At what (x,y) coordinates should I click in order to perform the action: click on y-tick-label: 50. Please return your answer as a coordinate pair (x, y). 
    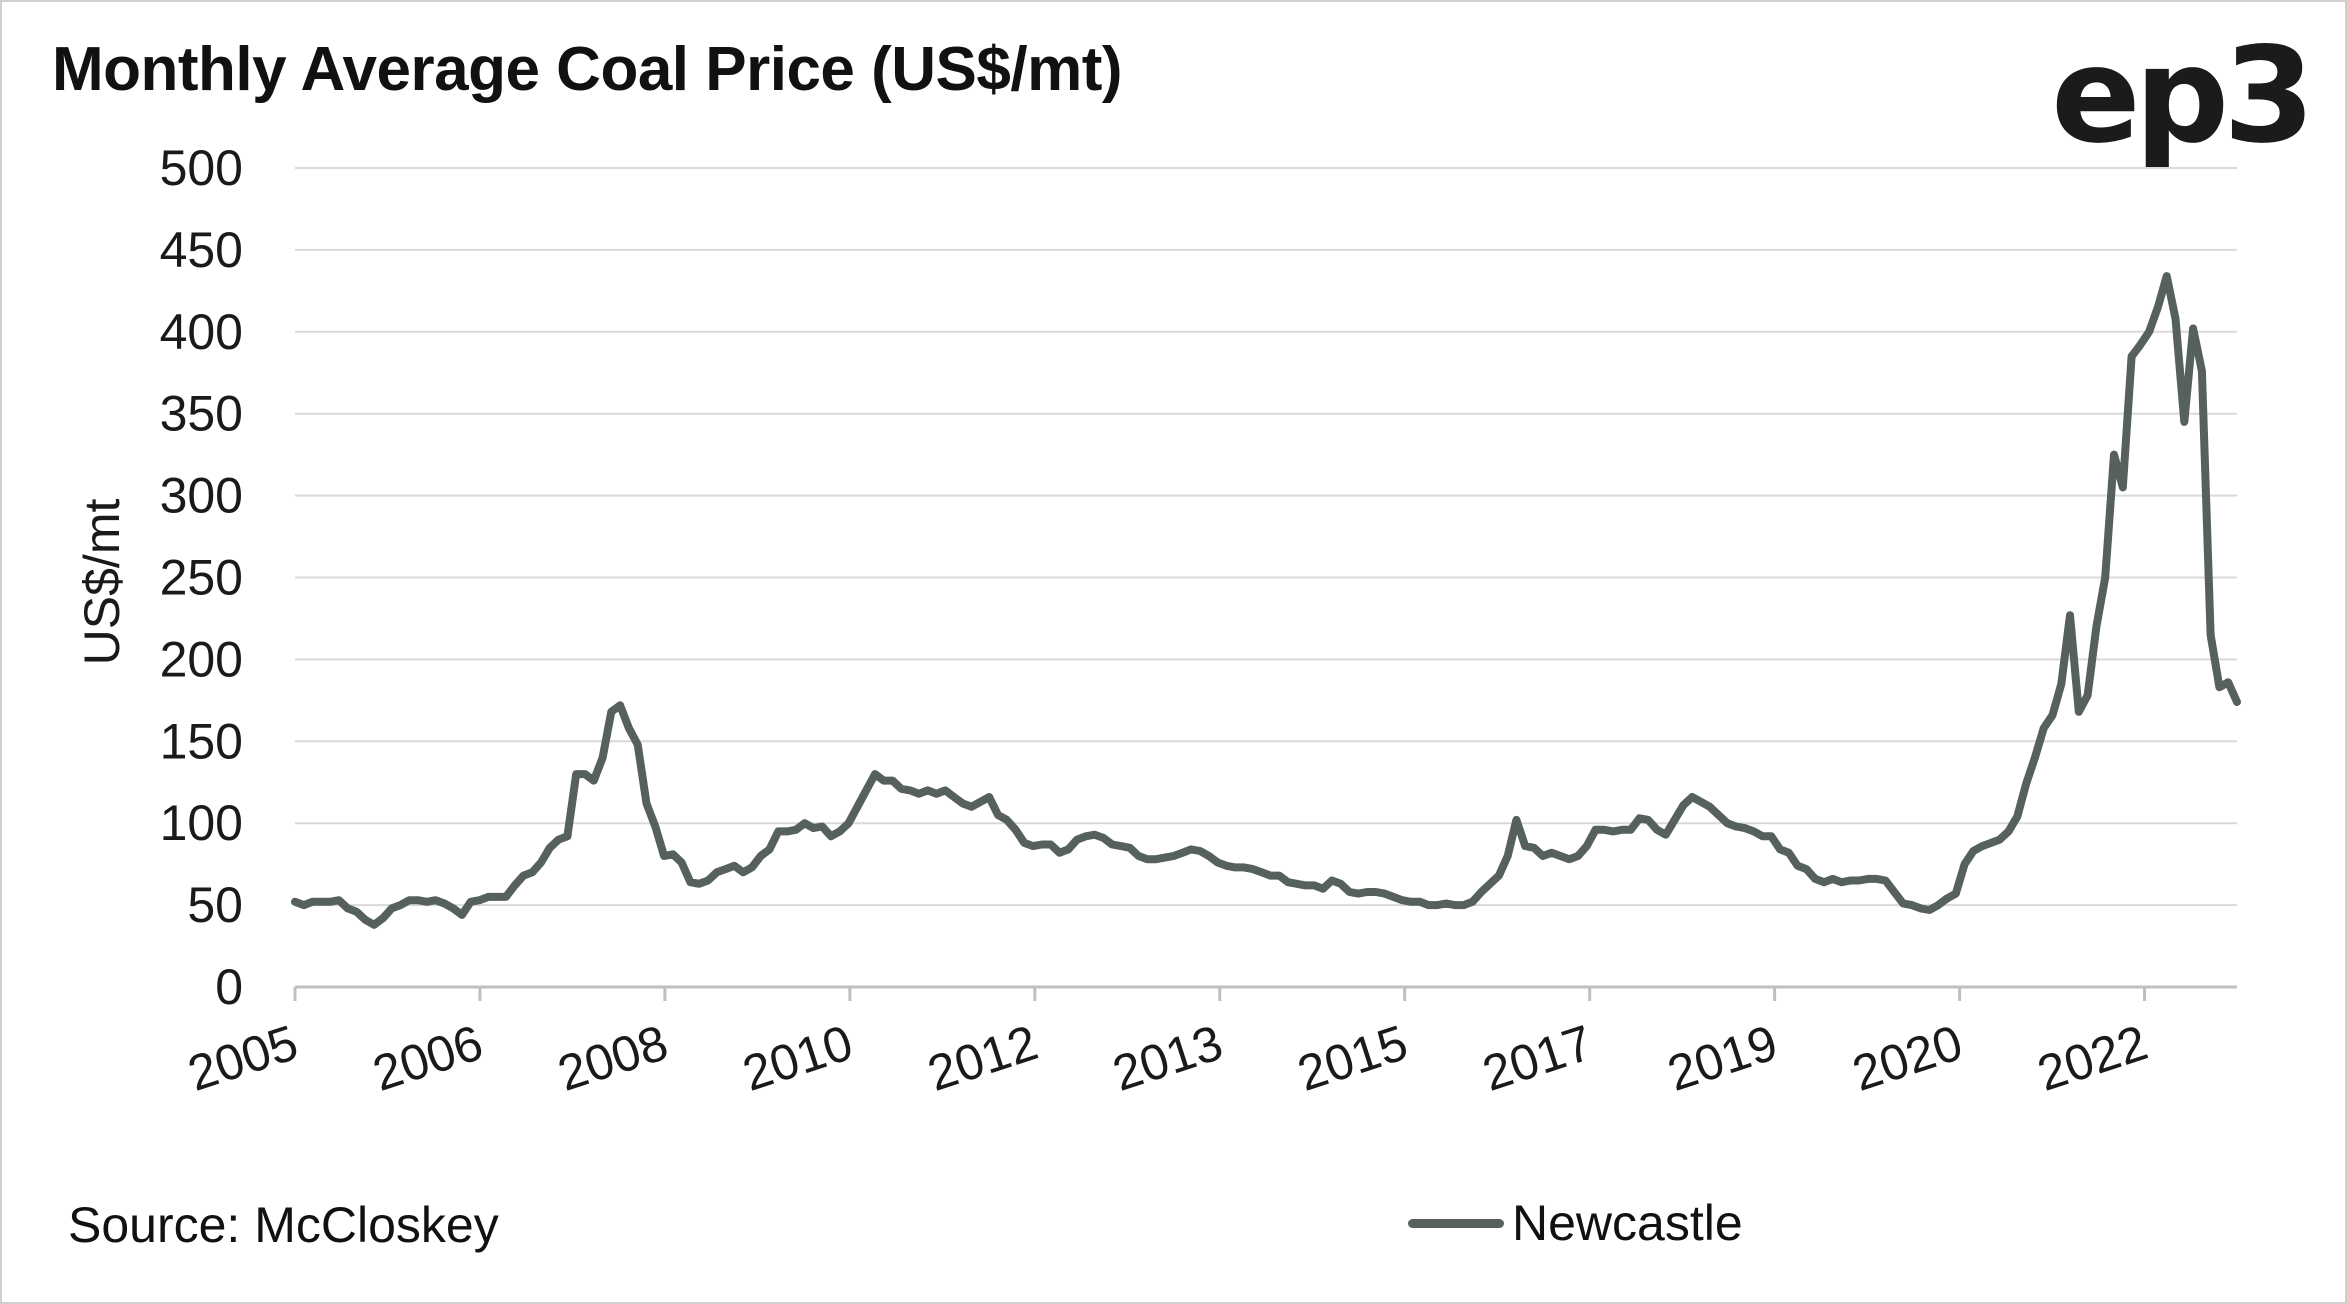
    Looking at the image, I should click on (215, 905).